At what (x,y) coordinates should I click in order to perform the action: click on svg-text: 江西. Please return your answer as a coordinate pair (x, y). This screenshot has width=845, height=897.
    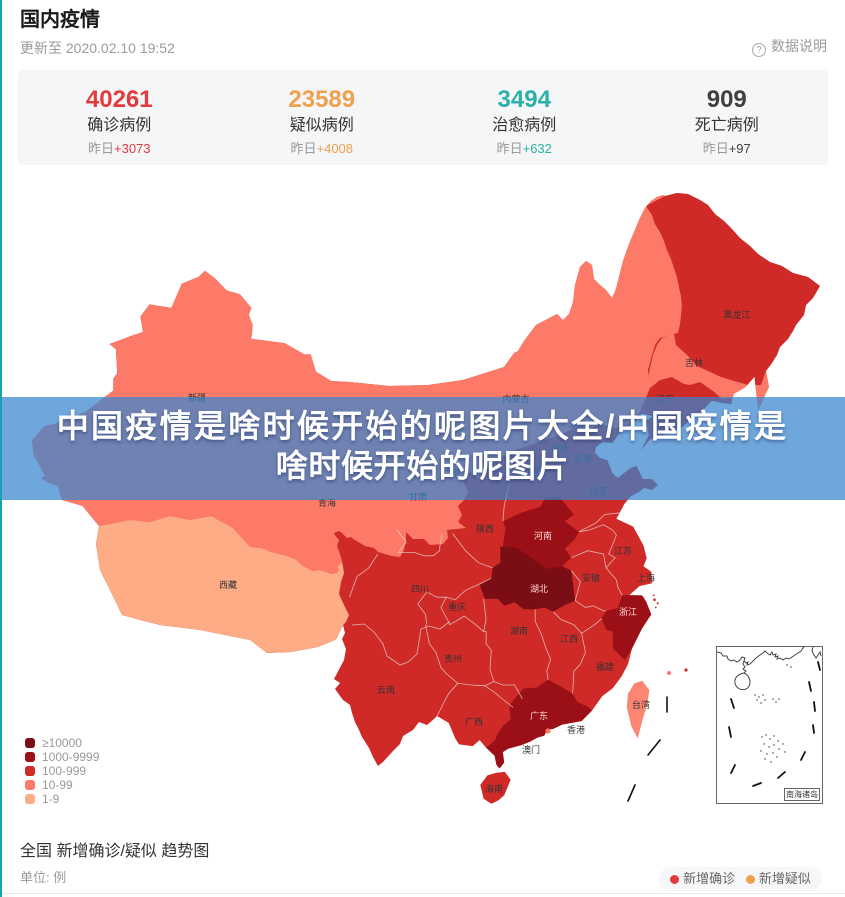
    Looking at the image, I should click on (569, 639).